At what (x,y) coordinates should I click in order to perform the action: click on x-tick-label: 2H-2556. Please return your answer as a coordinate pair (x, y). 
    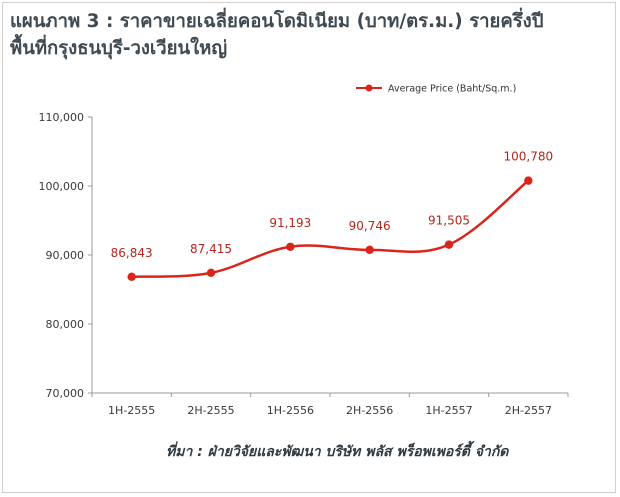
    Looking at the image, I should click on (369, 410).